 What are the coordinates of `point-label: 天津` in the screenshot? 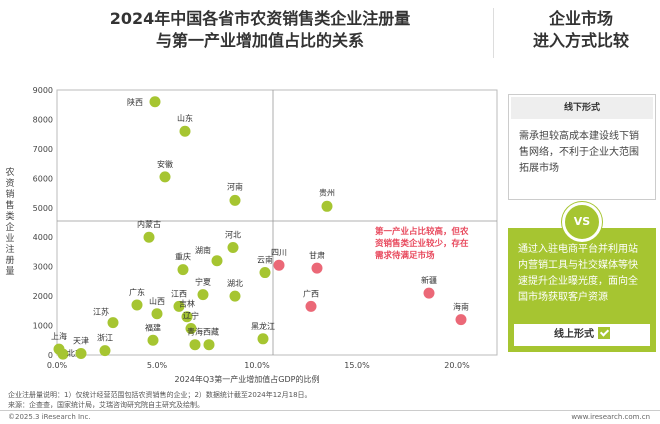 It's located at (81, 341).